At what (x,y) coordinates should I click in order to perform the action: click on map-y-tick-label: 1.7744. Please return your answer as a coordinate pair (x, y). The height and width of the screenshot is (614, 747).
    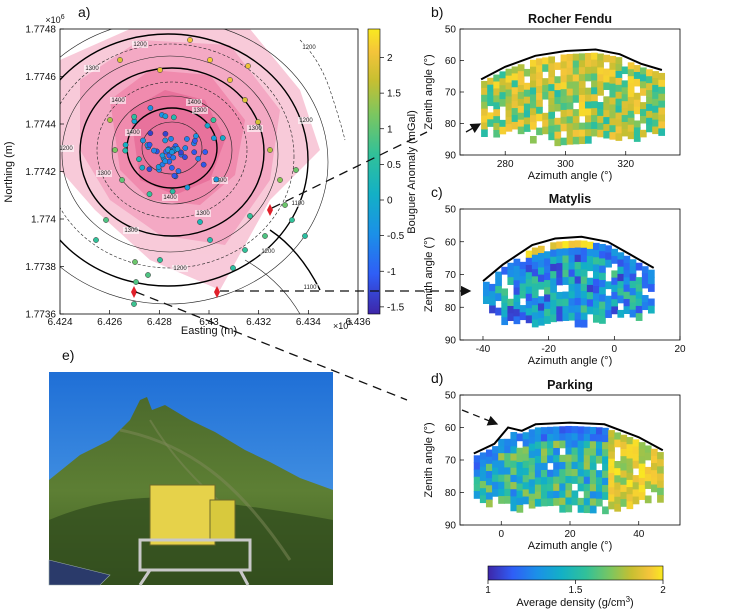
    Looking at the image, I should click on (40, 125).